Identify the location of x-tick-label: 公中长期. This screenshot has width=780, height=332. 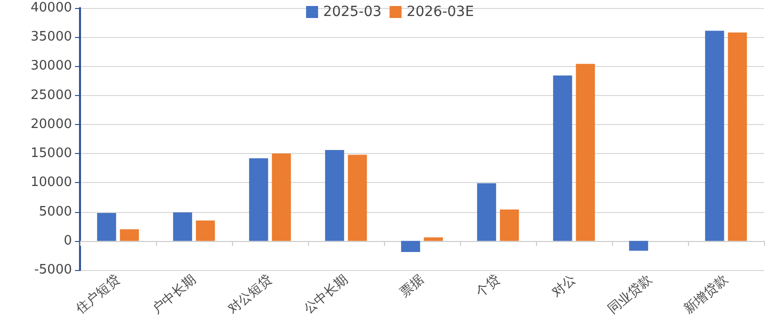
(326, 295).